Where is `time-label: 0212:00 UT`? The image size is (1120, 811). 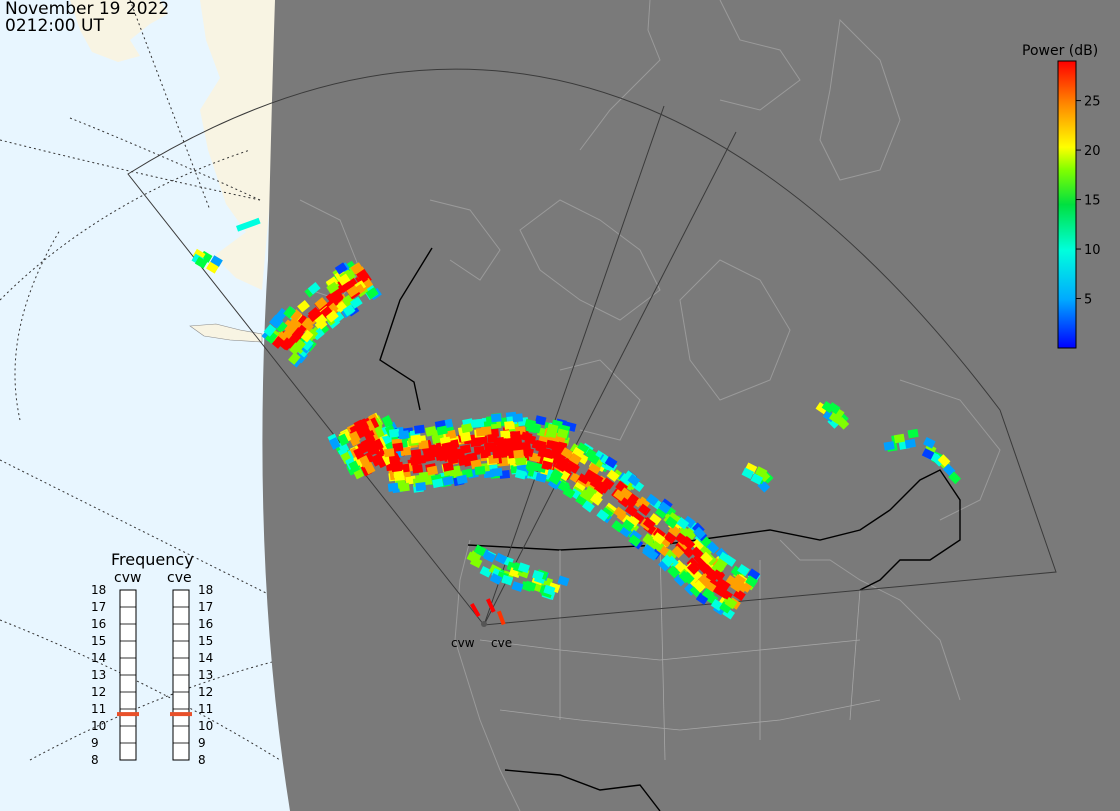
time-label: 0212:00 UT is located at coordinates (54, 26).